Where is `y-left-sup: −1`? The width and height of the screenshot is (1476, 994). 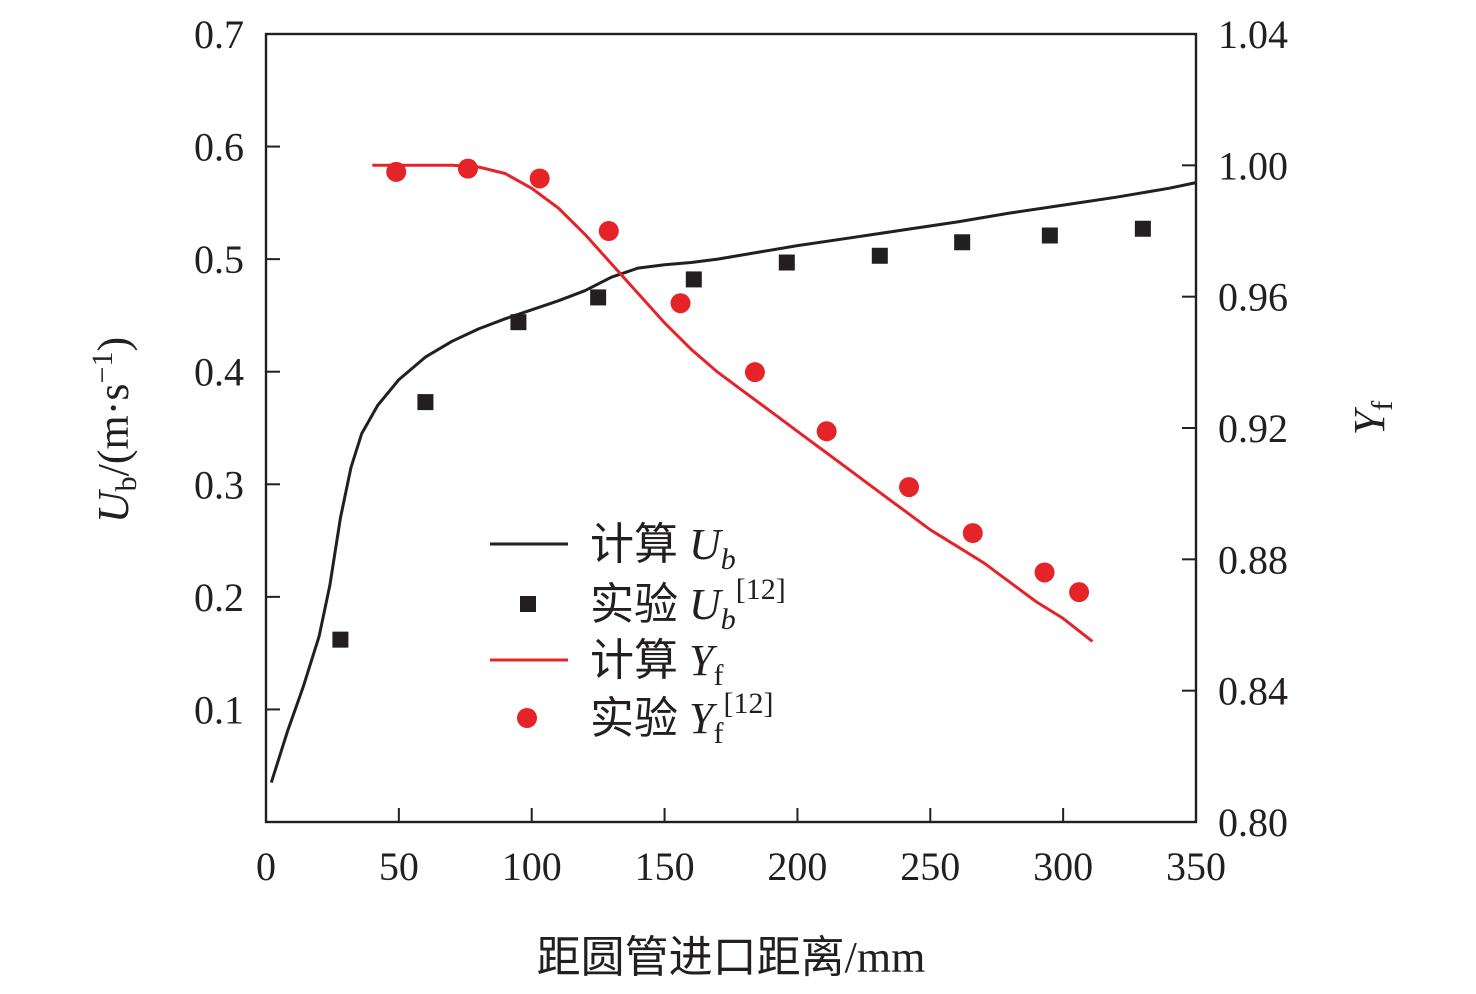
y-left-sup: −1 is located at coordinates (102, 368).